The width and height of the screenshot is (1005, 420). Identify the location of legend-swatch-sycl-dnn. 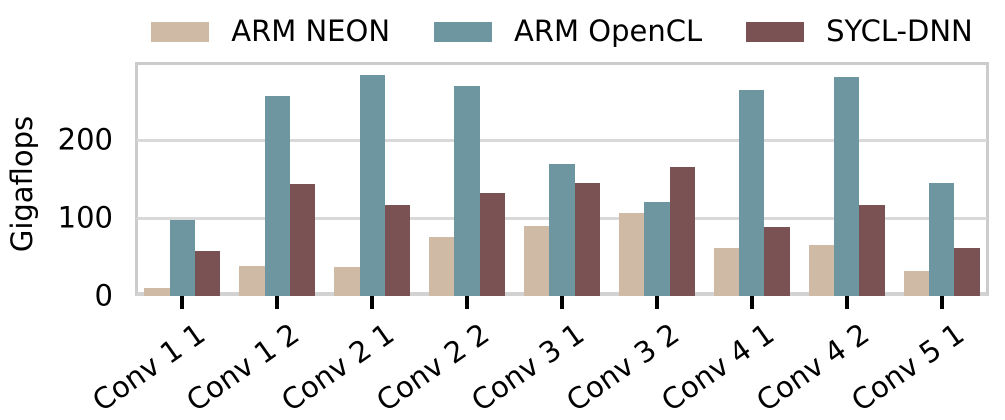
(775, 31).